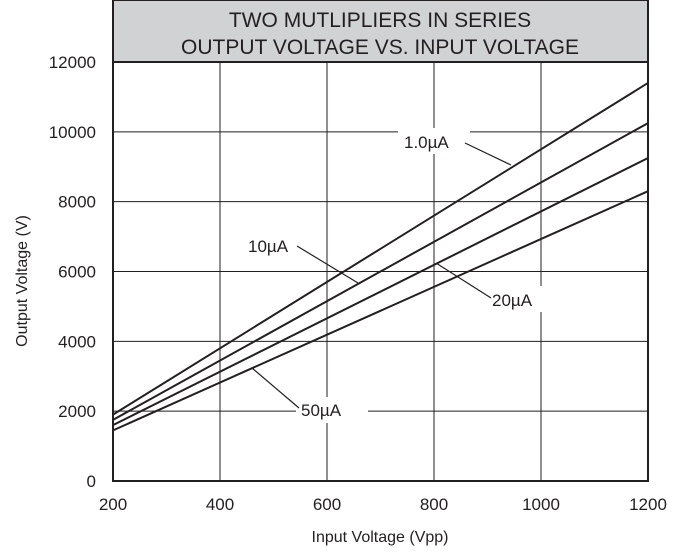 This screenshot has width=688, height=552. What do you see at coordinates (91, 481) in the screenshot?
I see `y-tick-label: 0` at bounding box center [91, 481].